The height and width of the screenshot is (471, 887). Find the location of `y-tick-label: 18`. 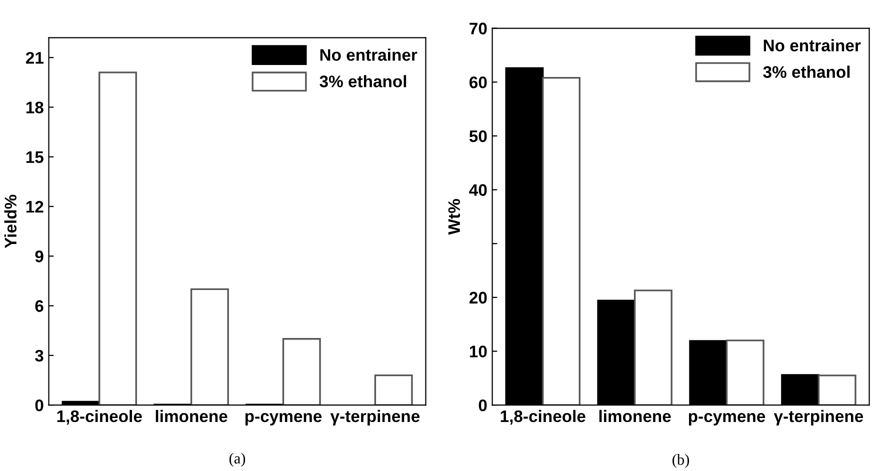

y-tick-label: 18 is located at coordinates (35, 108).